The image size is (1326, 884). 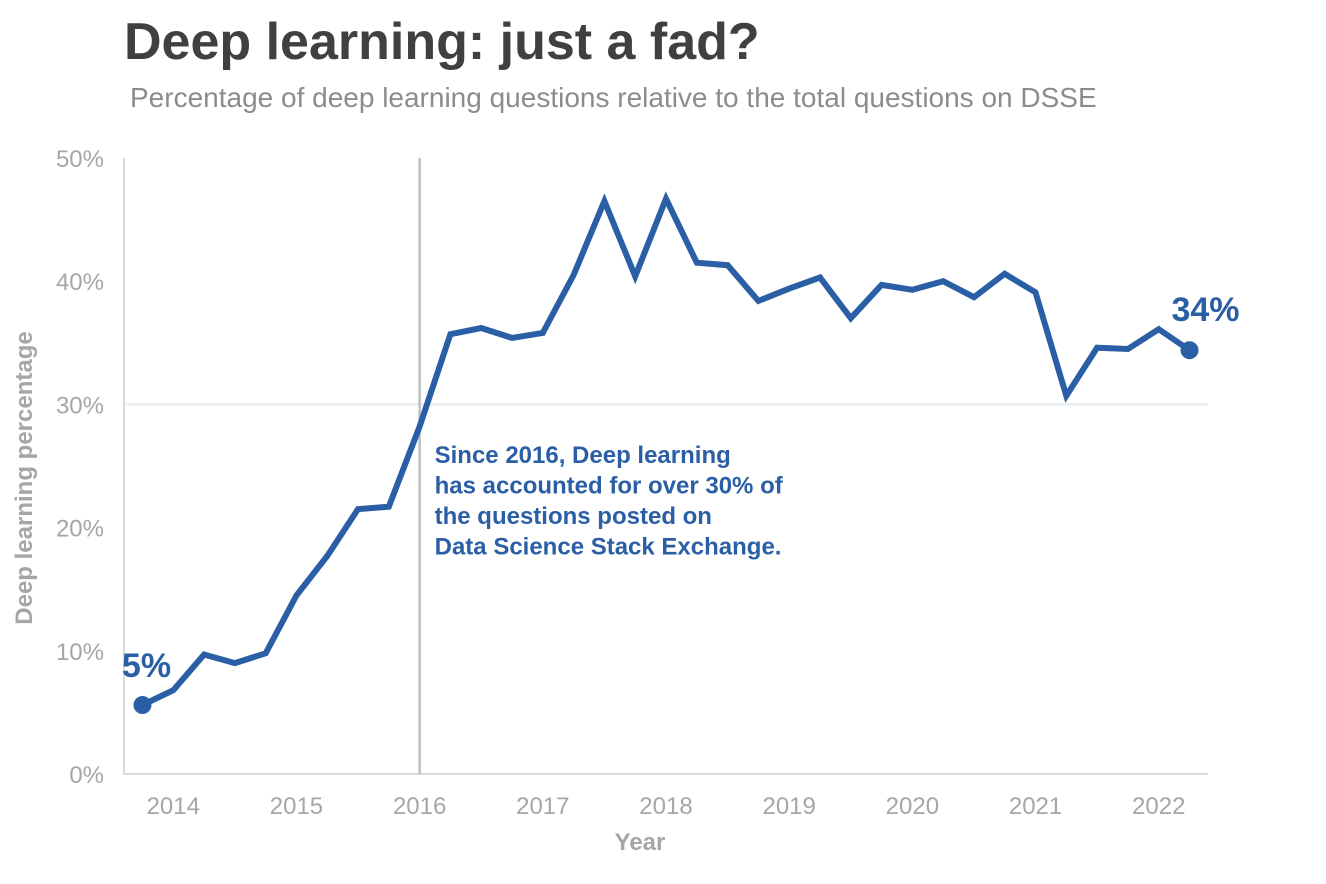 I want to click on end-value-label: 34%, so click(x=1205, y=310).